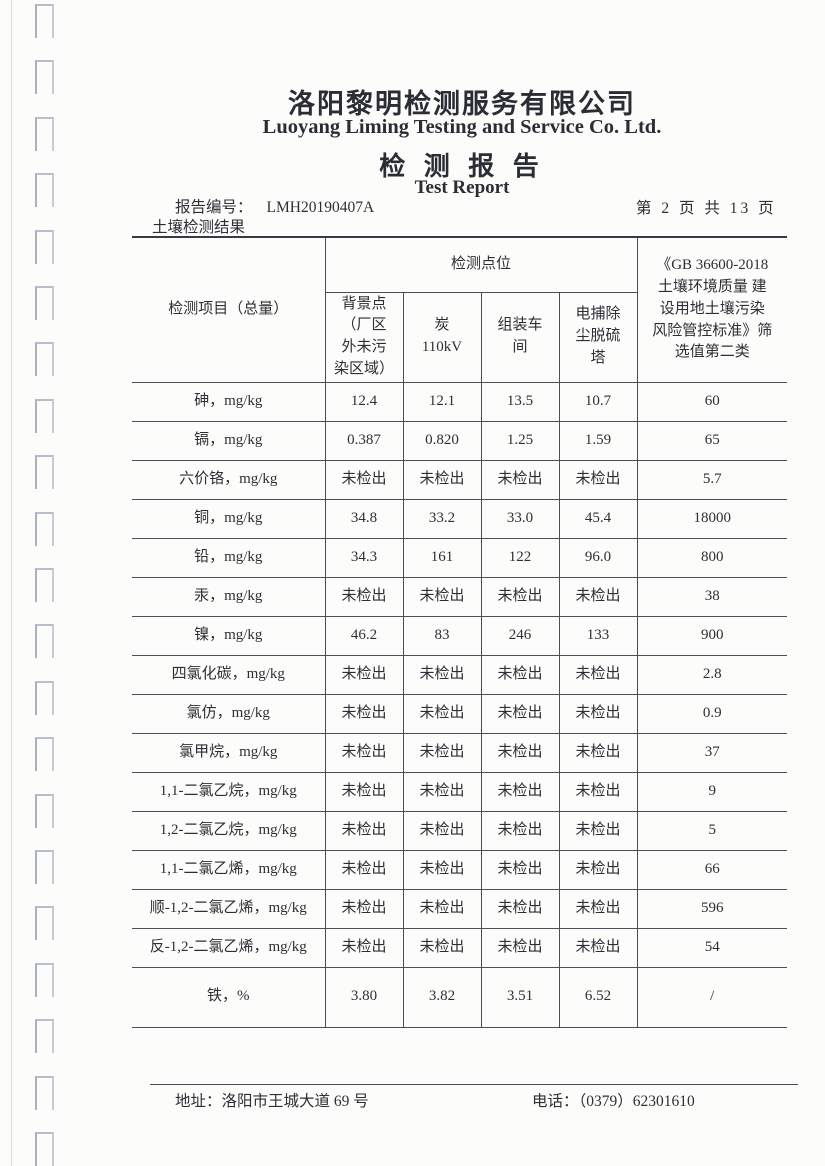 This screenshot has height=1166, width=825. What do you see at coordinates (229, 752) in the screenshot?
I see `item-cell: 氯甲烷，mg/kg` at bounding box center [229, 752].